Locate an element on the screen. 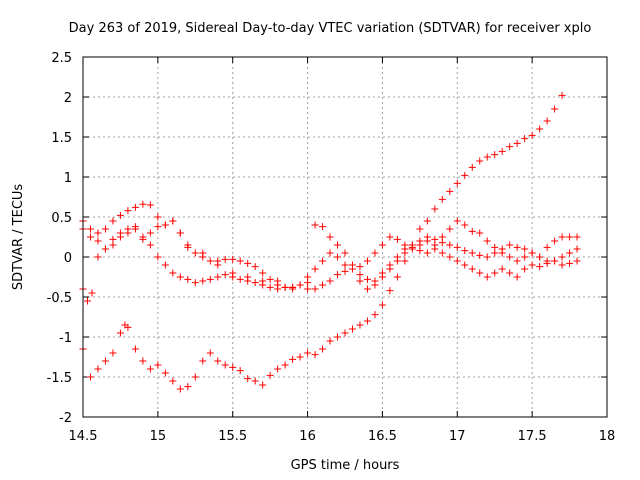 The image size is (640, 480). x-tick-label: 15.5 is located at coordinates (232, 436).